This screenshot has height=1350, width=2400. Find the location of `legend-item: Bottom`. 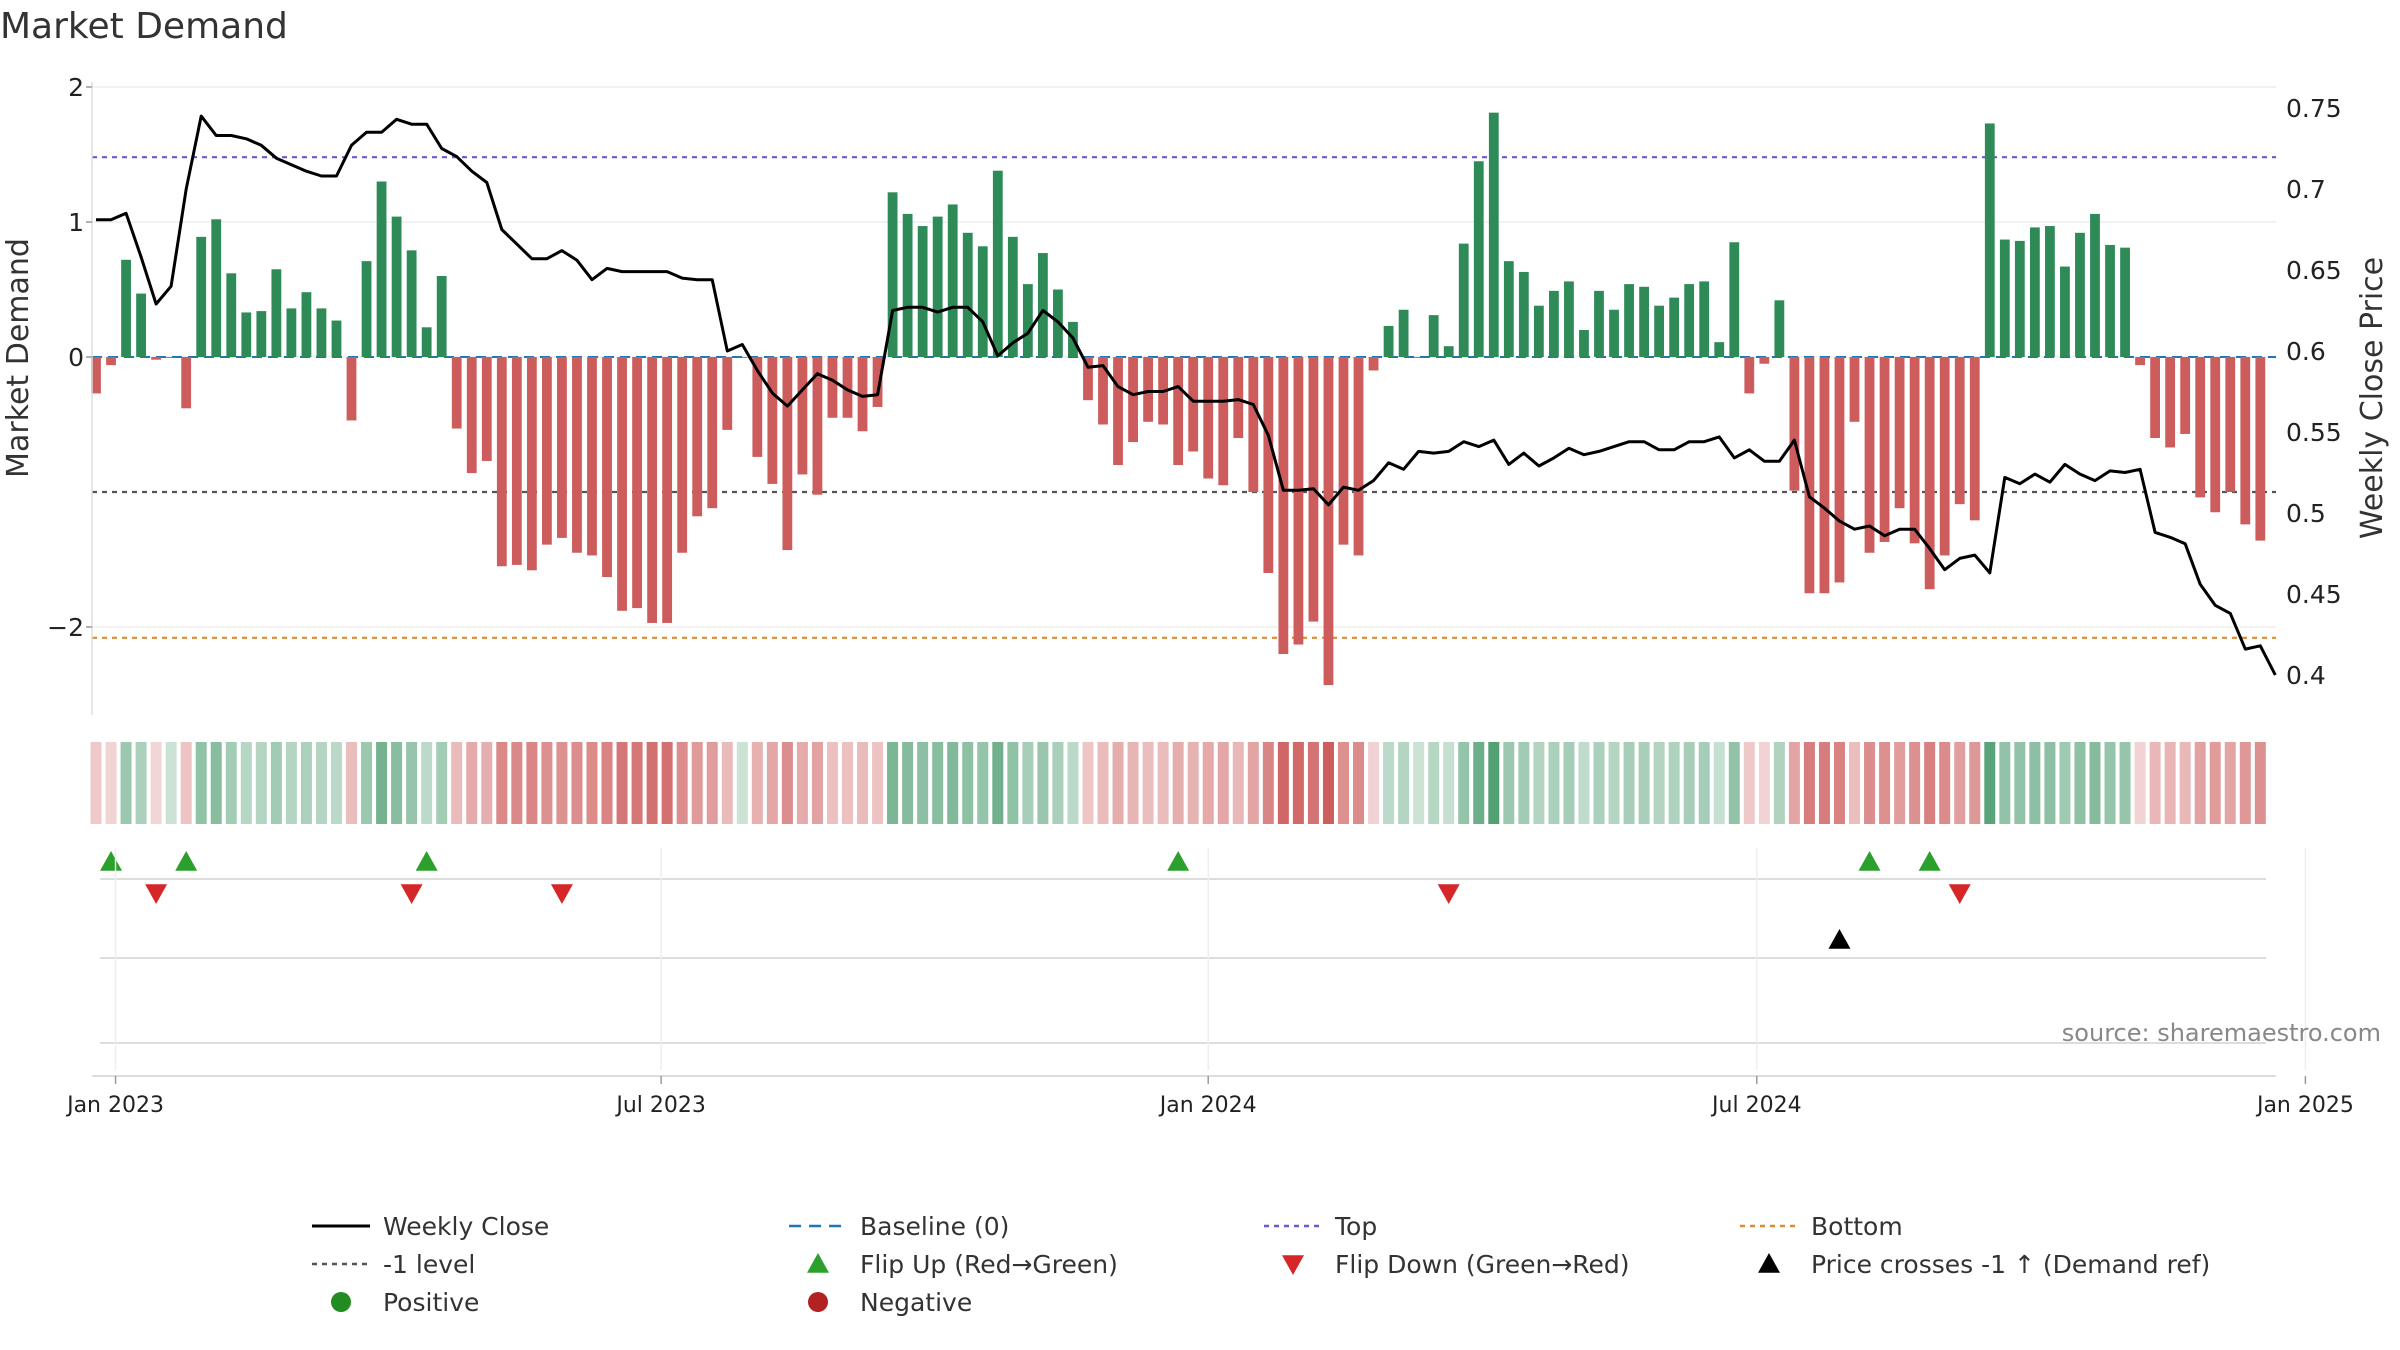

legend-item: Bottom is located at coordinates (1821, 1226).